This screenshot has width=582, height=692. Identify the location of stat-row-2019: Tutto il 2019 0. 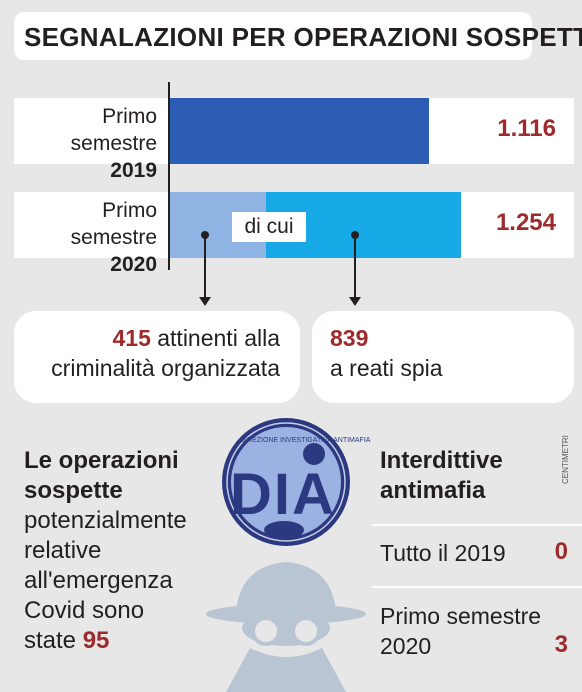
(477, 558).